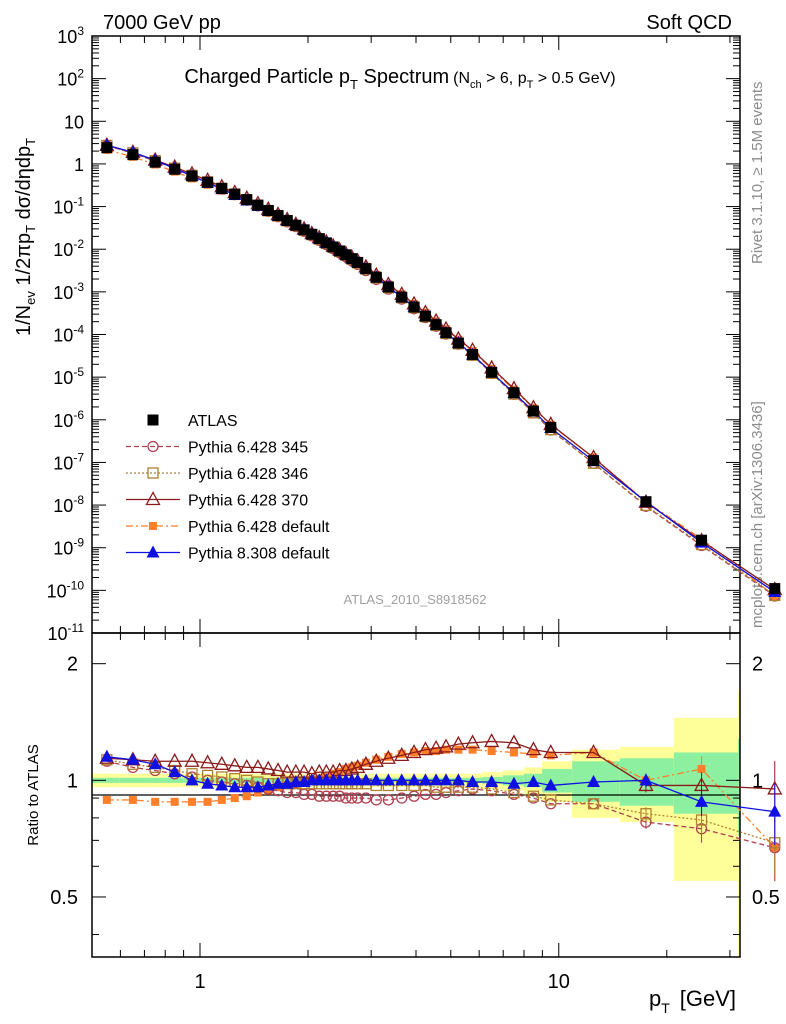 Image resolution: width=786 pixels, height=1024 pixels. I want to click on y-tick-label: 10⁻³, so click(68, 291).